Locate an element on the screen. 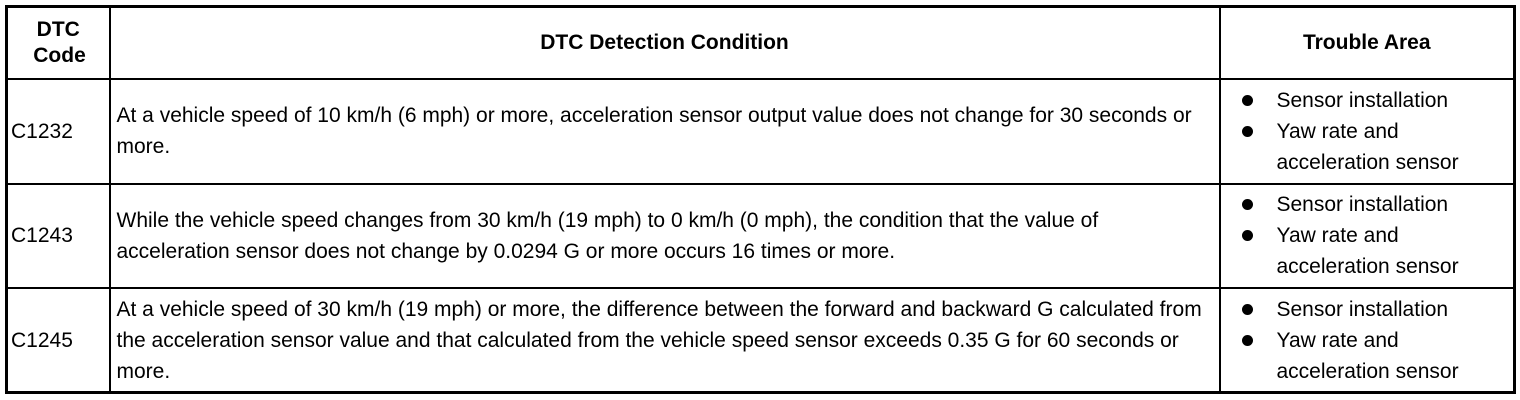 This screenshot has height=400, width=1520. dtc-code: C1232 is located at coordinates (58, 131).